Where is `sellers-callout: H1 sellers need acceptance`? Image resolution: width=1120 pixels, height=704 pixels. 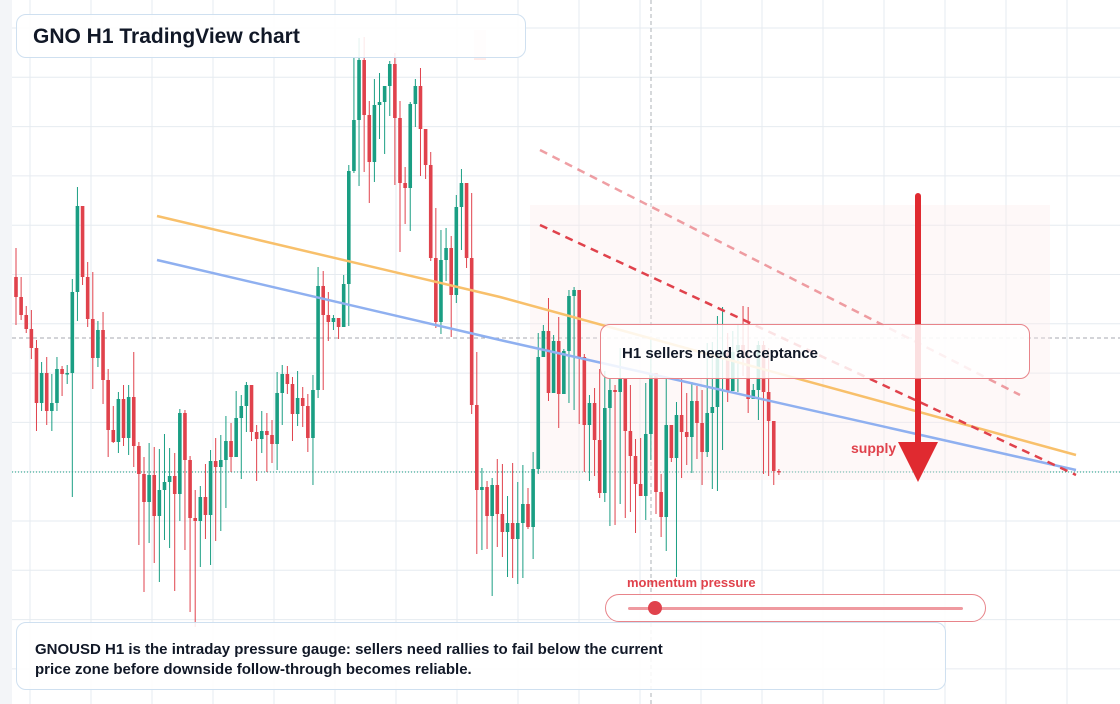 sellers-callout: H1 sellers need acceptance is located at coordinates (815, 351).